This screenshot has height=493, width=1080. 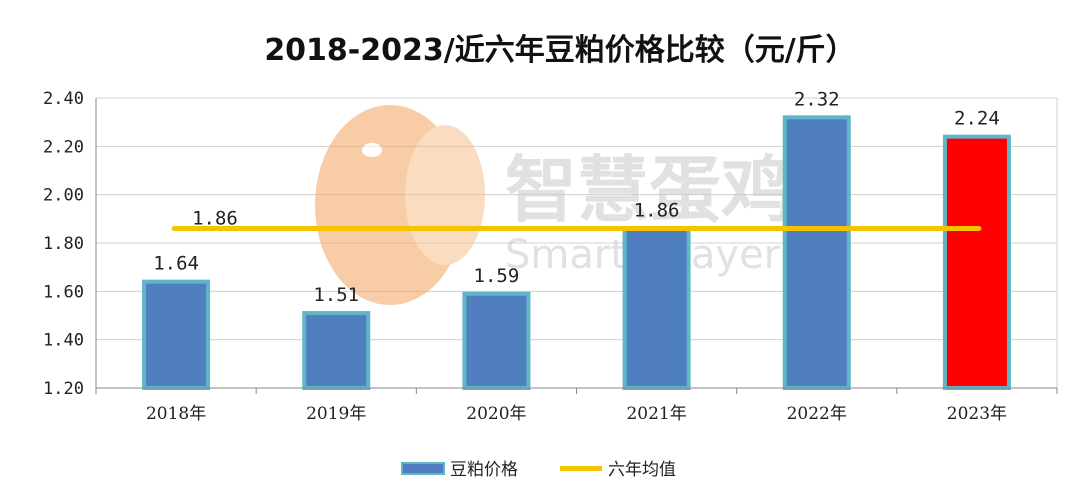 What do you see at coordinates (977, 414) in the screenshot?
I see `x-tick-label: 2023年` at bounding box center [977, 414].